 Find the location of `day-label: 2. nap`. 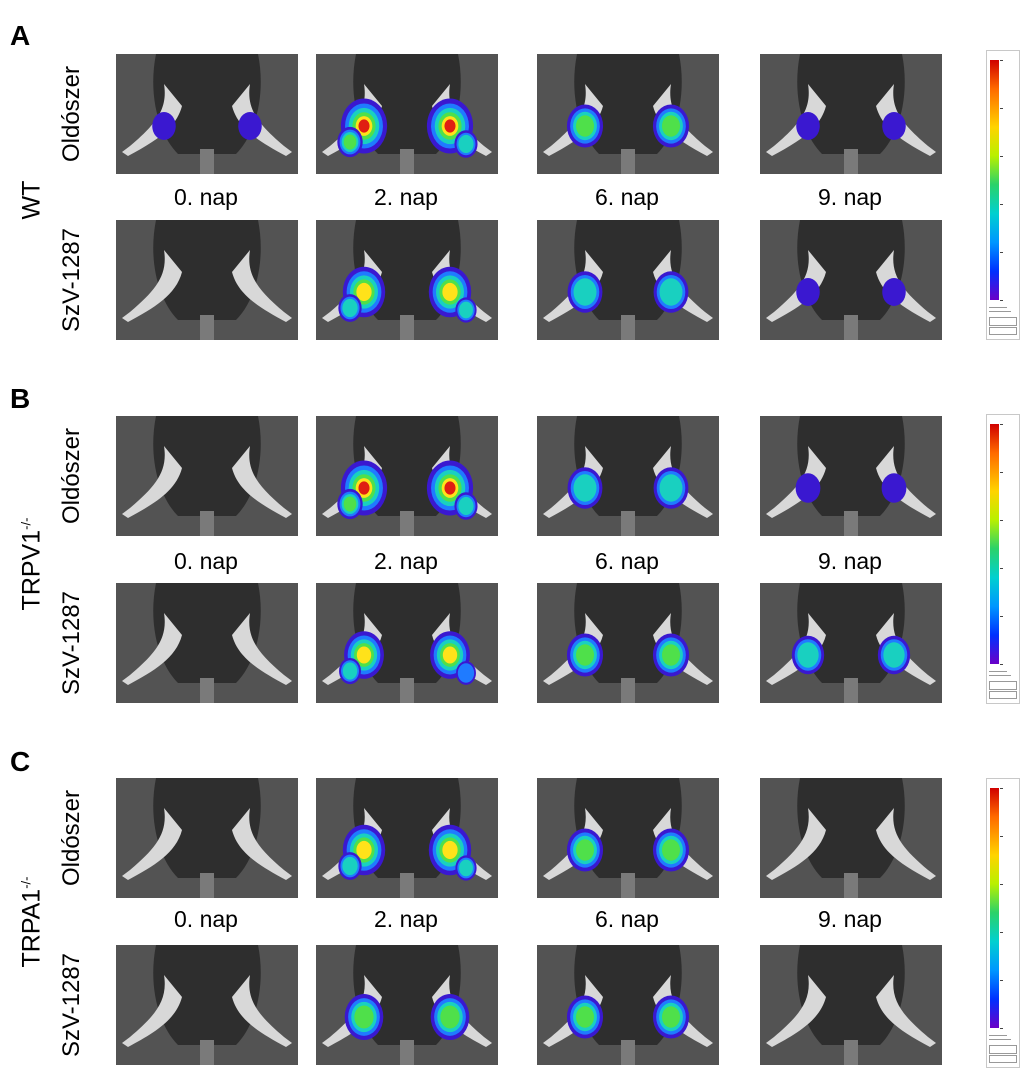

day-label: 2. nap is located at coordinates (406, 197).